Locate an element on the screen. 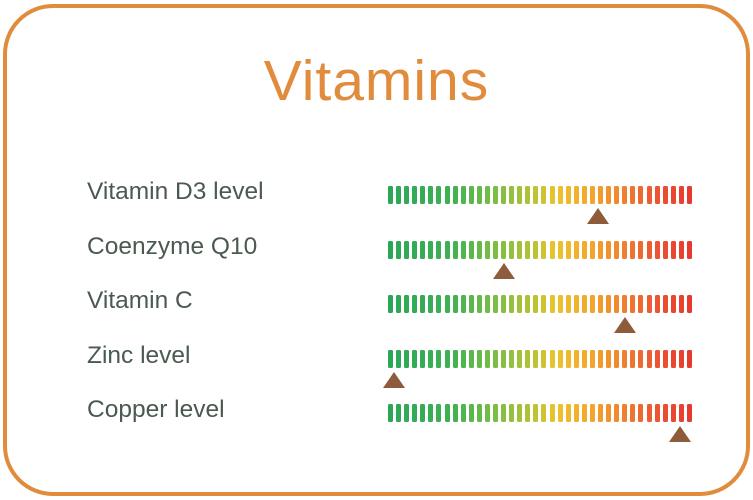  chart-row: Zinc level is located at coordinates (402, 368).